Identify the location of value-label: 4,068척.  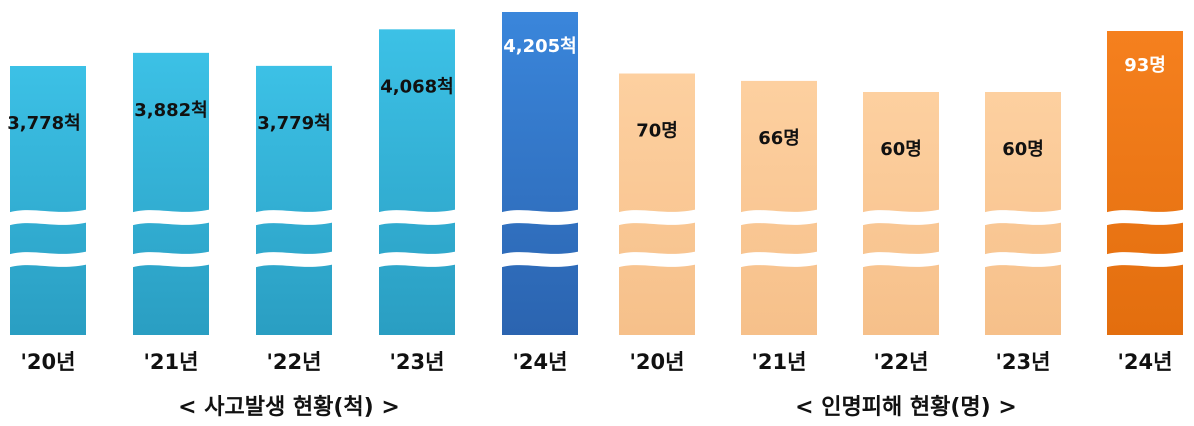
(417, 86).